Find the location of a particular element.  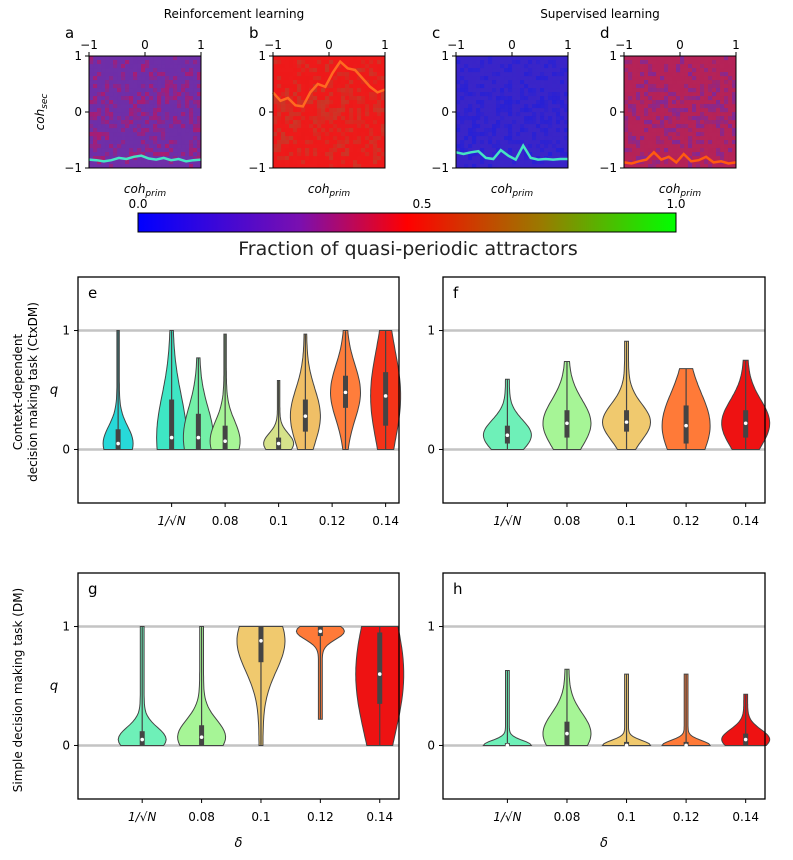

heatmap-ytick-label: 0 is located at coordinates (445, 112).